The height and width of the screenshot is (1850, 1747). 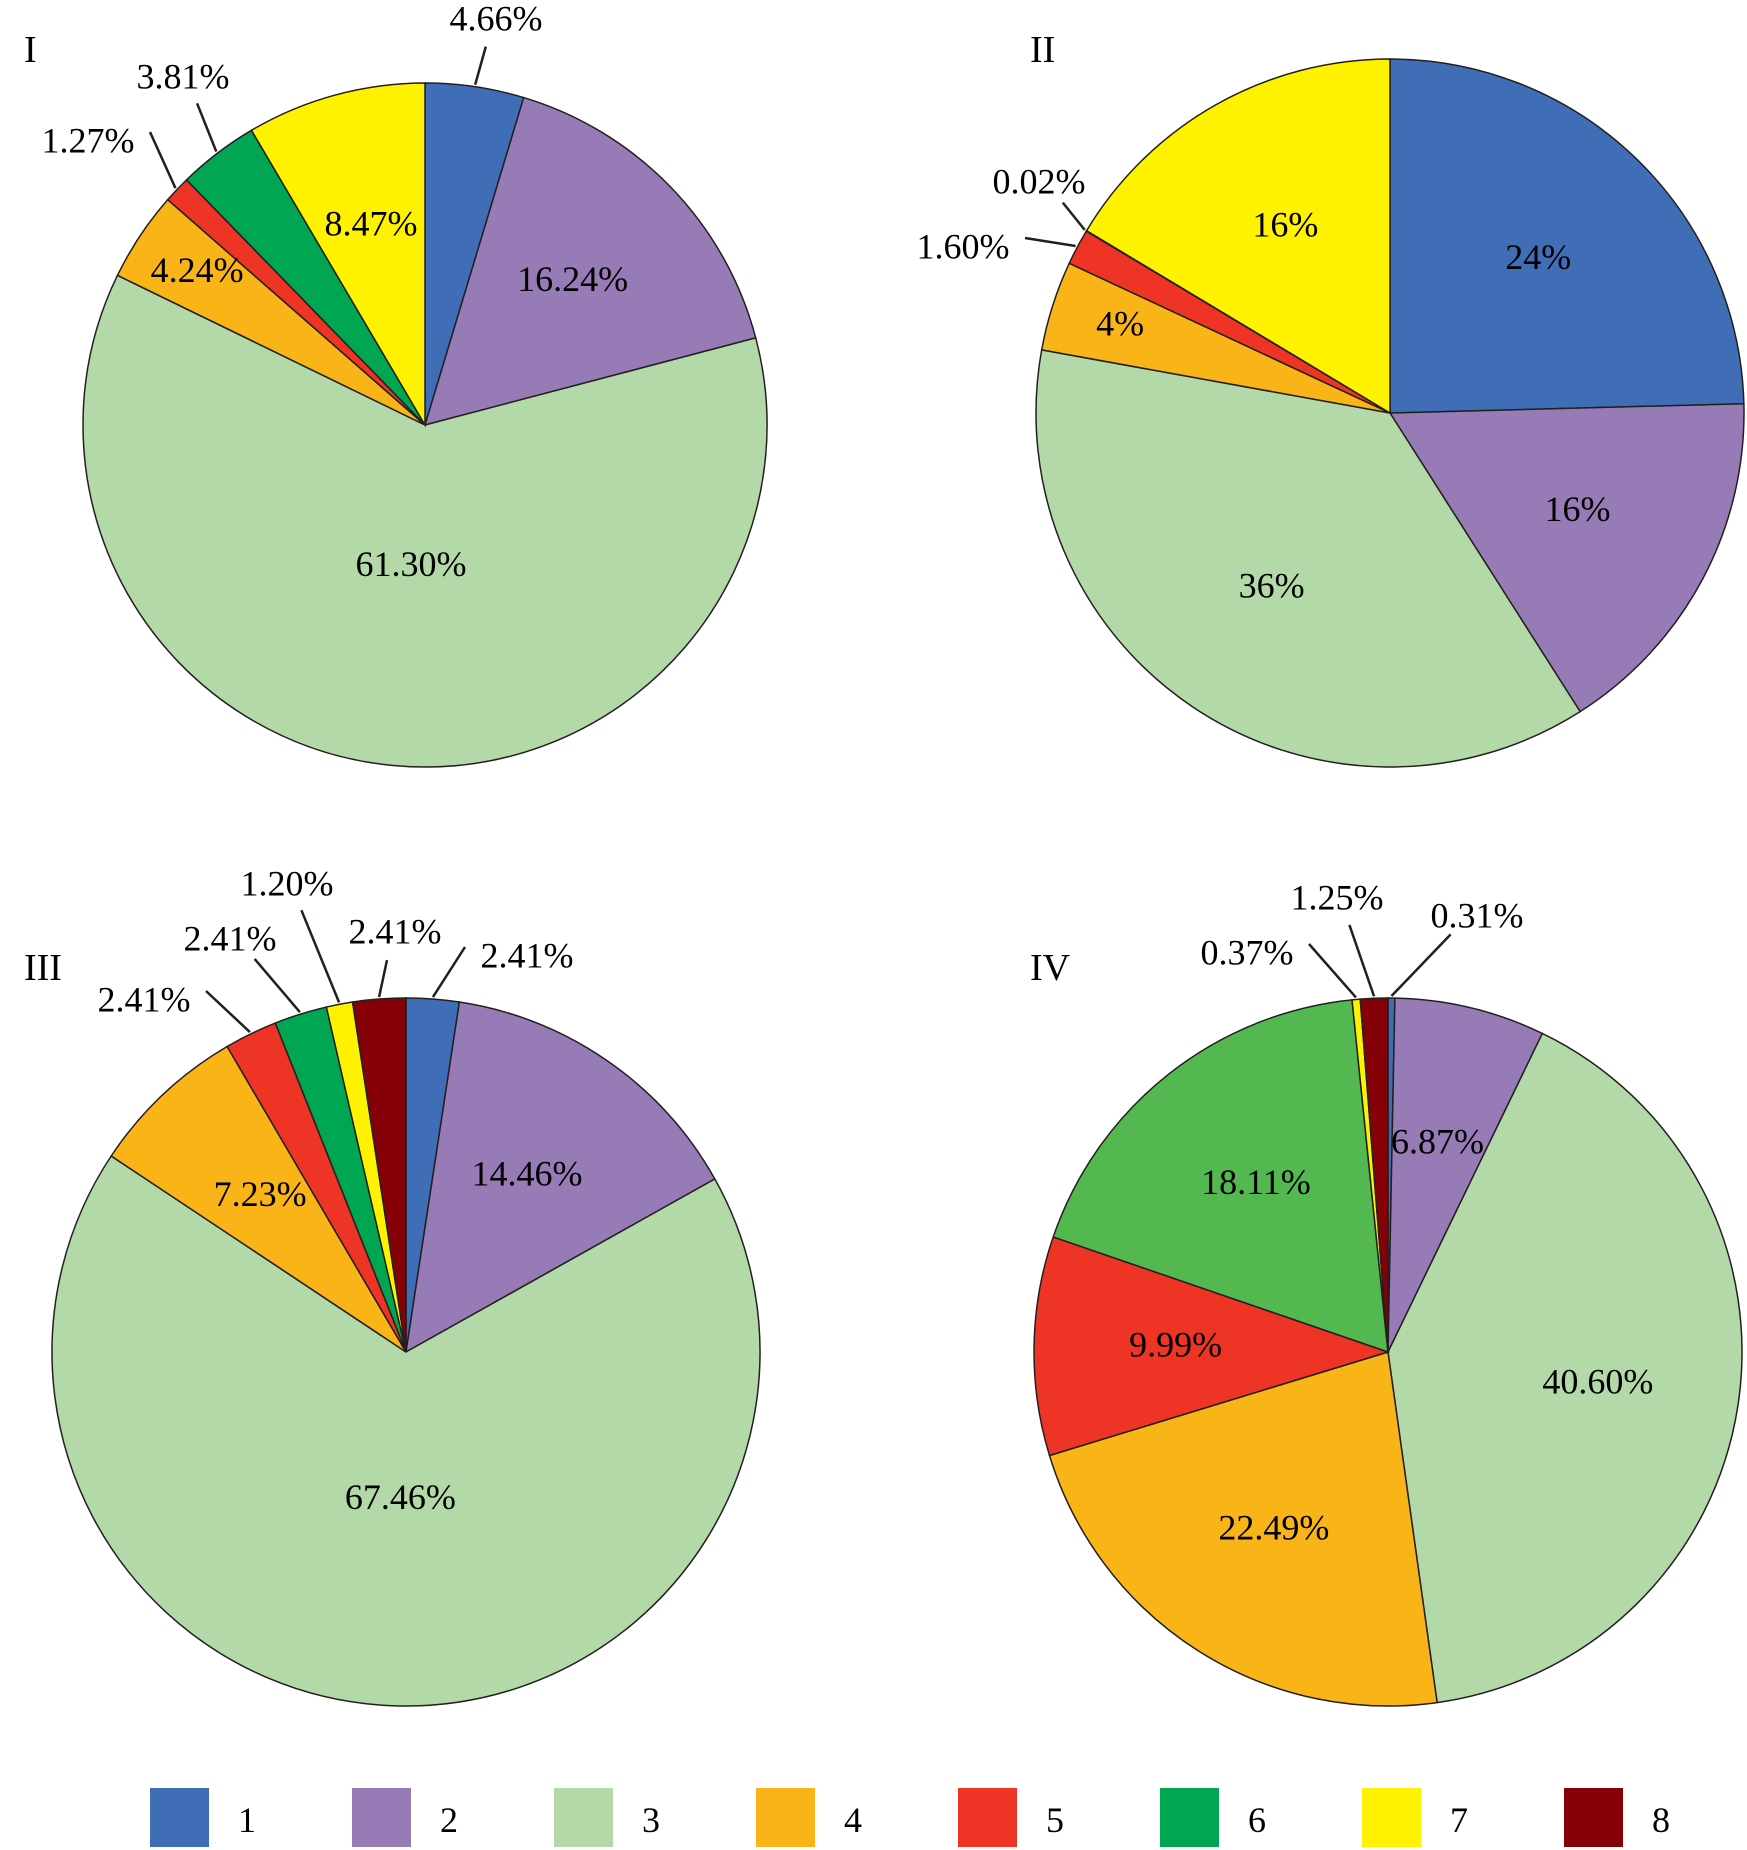 I want to click on data-label: 9.99%, so click(x=1175, y=1345).